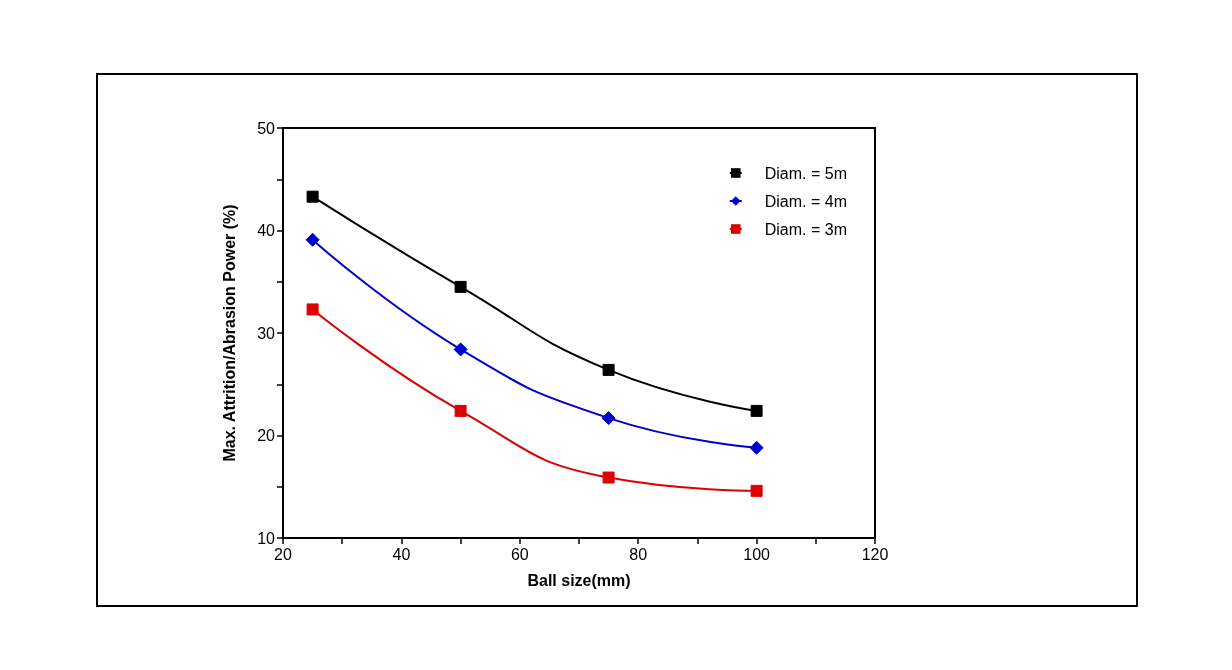 Image resolution: width=1232 pixels, height=670 pixels. I want to click on x-tick-label: 100, so click(757, 554).